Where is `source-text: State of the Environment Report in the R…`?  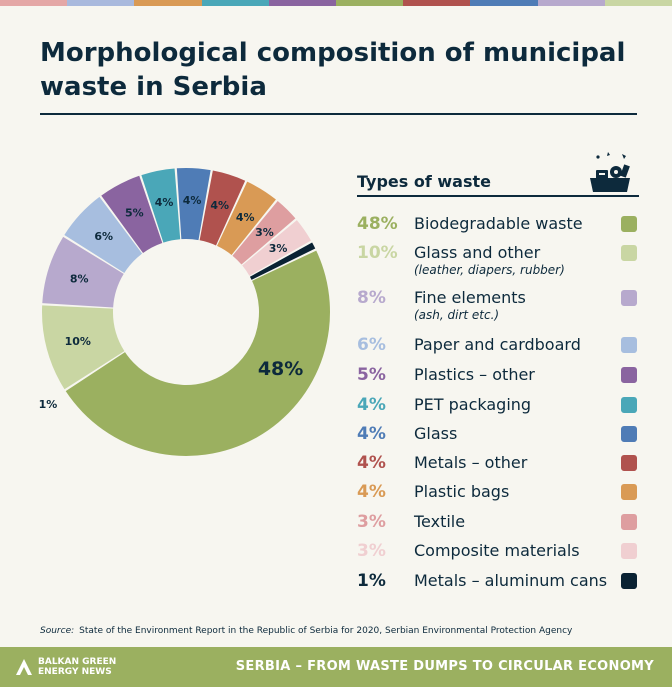 source-text: State of the Environment Report in the R… is located at coordinates (326, 631).